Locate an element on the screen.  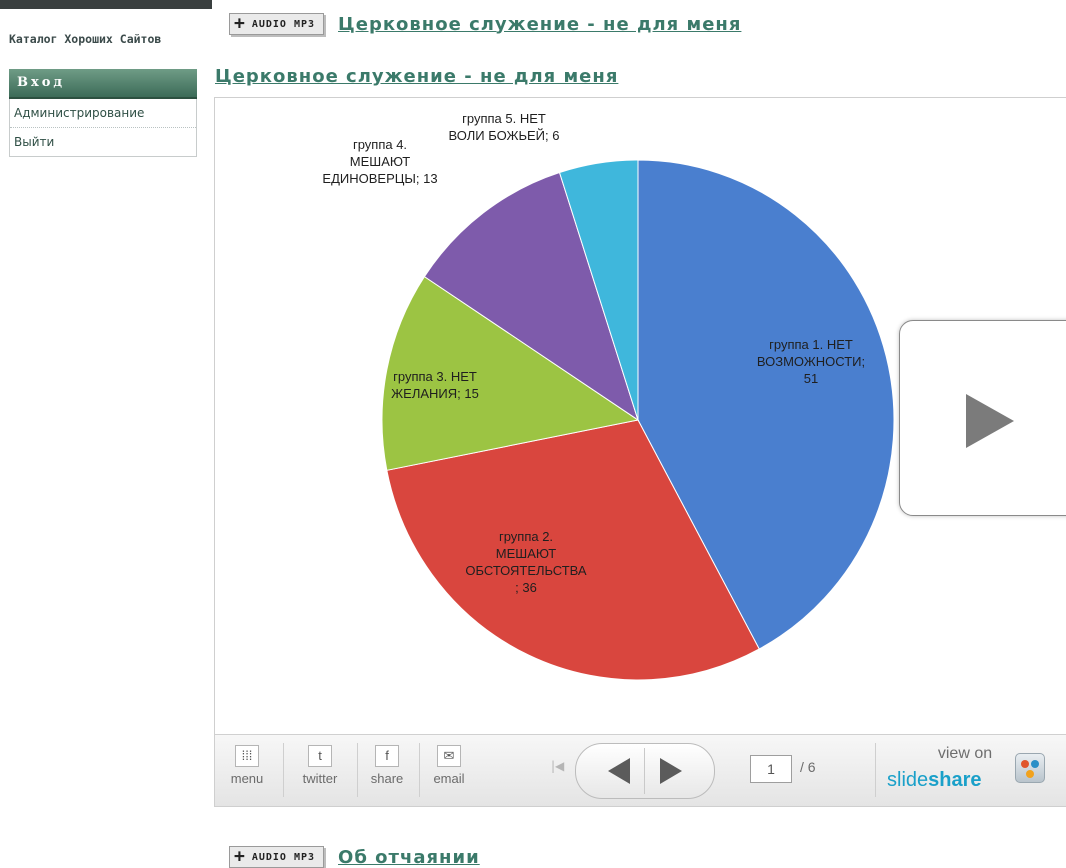
twitter-button: t twitter is located at coordinates (320, 769).